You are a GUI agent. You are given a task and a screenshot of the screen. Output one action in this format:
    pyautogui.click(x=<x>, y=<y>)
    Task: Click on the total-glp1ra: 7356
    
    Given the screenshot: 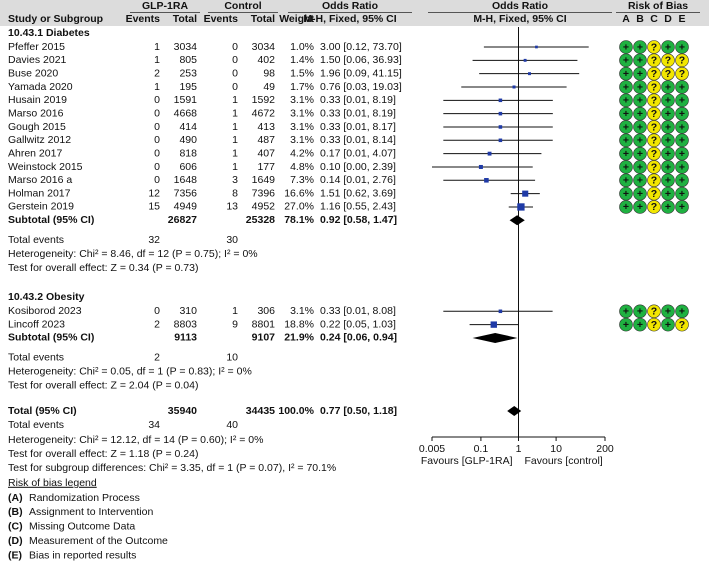 What is the action you would take?
    pyautogui.click(x=186, y=193)
    